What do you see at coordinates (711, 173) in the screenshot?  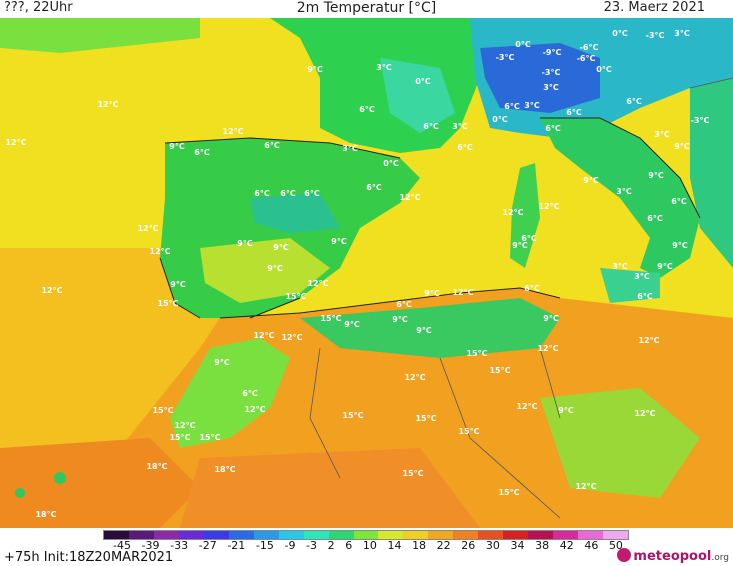 I see `balkans-land` at bounding box center [711, 173].